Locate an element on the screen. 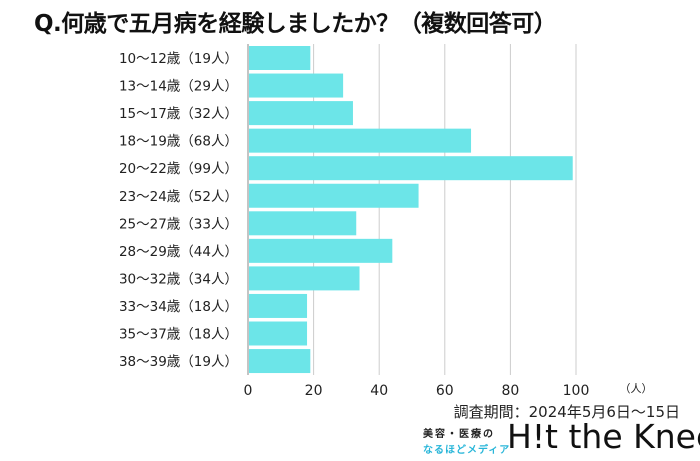 This screenshot has width=700, height=461. category-label: 38〜39歳（19人） is located at coordinates (178, 362).